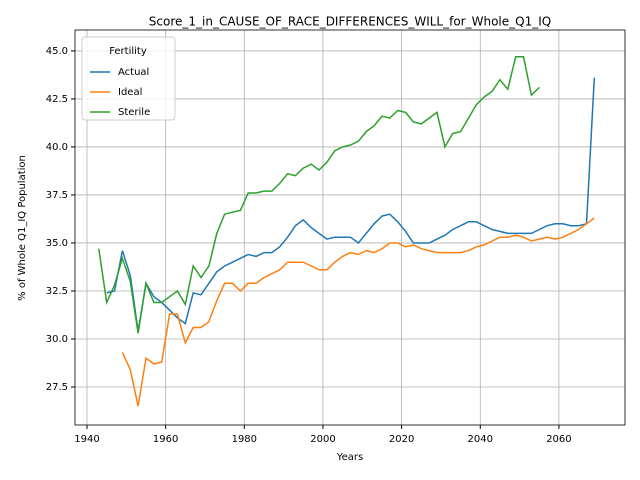  What do you see at coordinates (57, 51) in the screenshot?
I see `y-tick-label: 45.0` at bounding box center [57, 51].